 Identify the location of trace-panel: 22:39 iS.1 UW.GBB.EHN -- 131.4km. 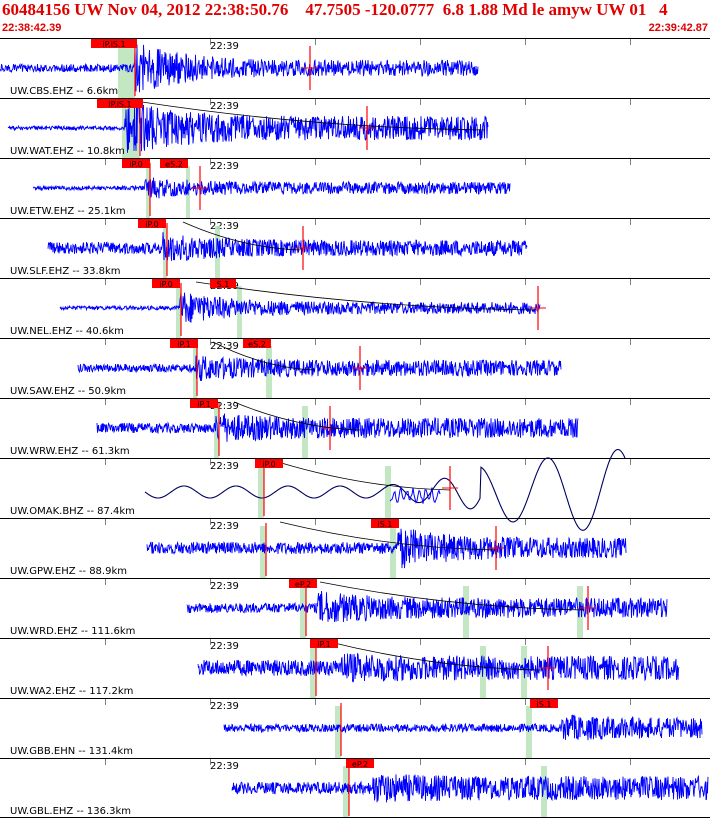
(355, 728).